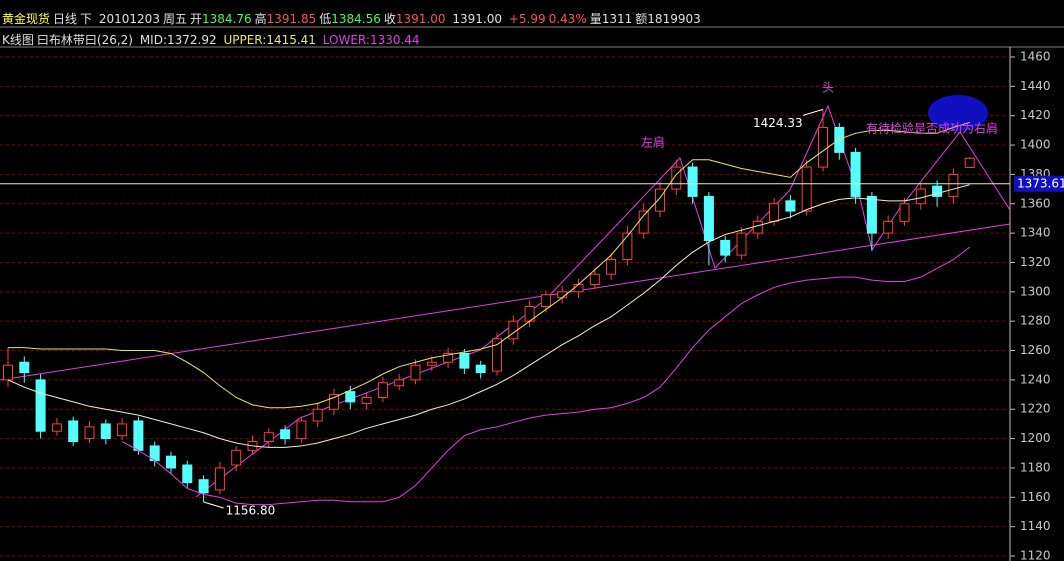 The image size is (1064, 561). Describe the element at coordinates (251, 510) in the screenshot. I see `low-label: 1156.80` at that location.